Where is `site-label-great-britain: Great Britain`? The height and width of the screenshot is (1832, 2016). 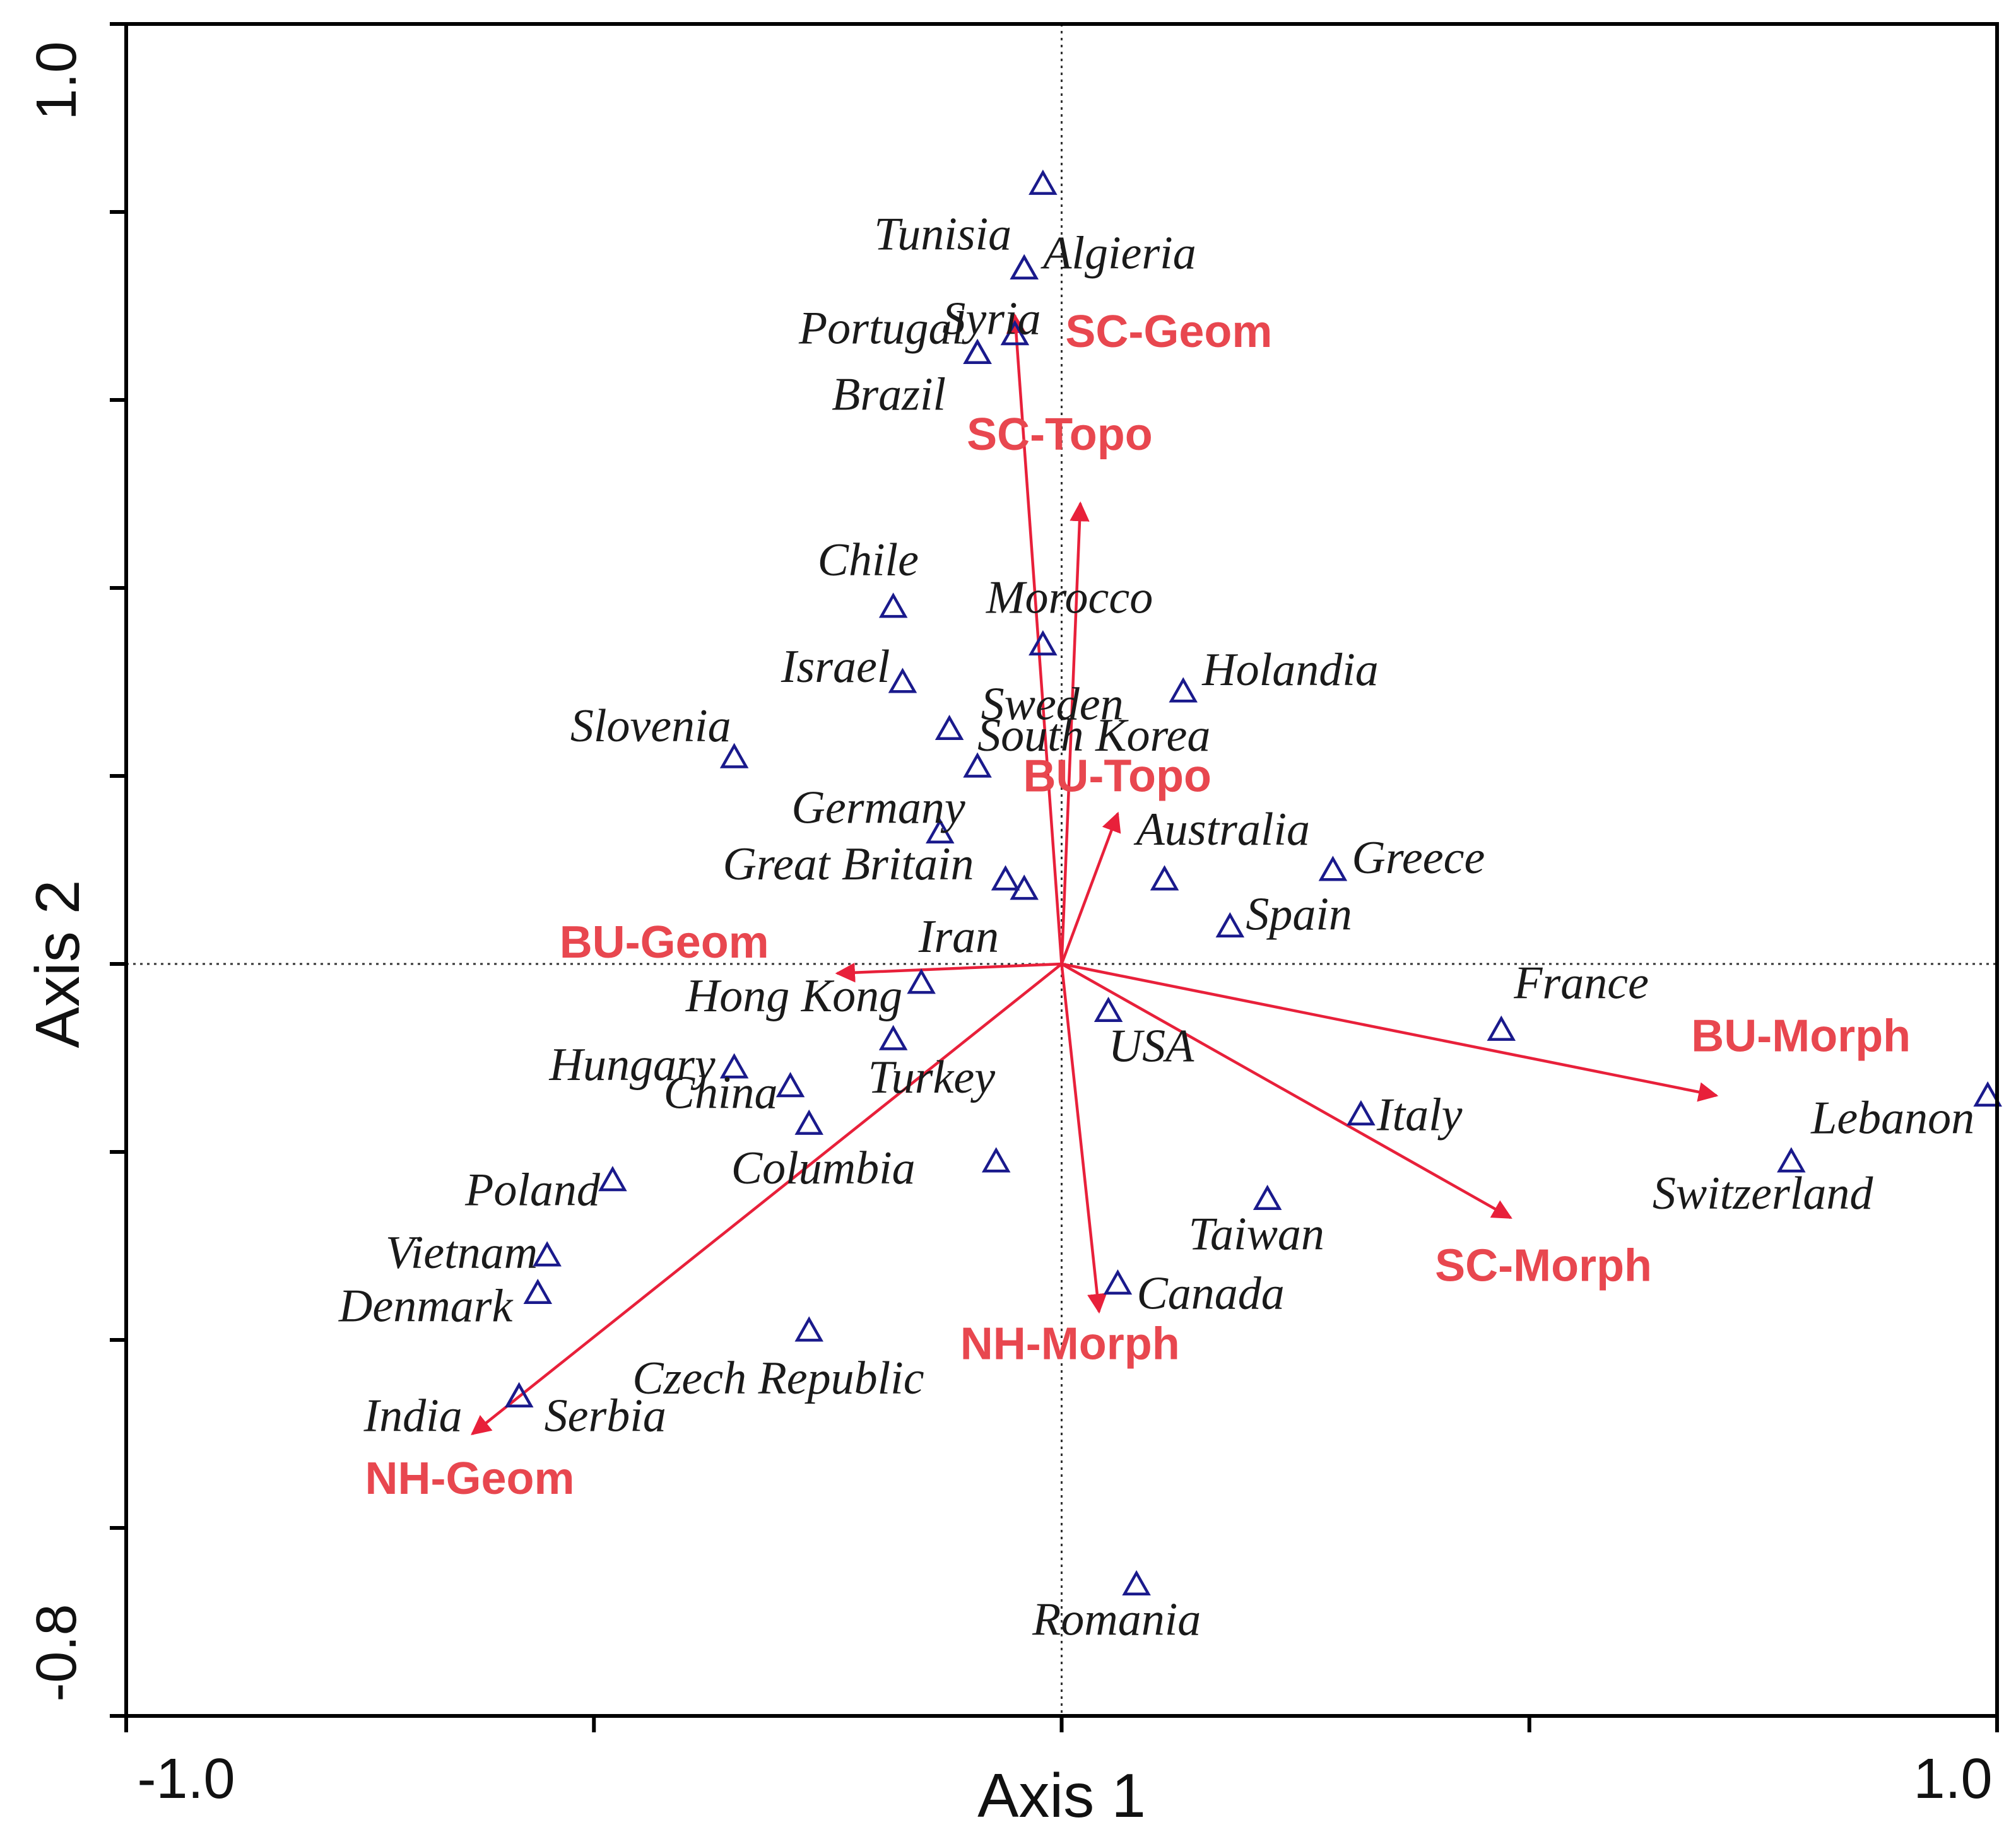 site-label-great-britain: Great Britain is located at coordinates (848, 864).